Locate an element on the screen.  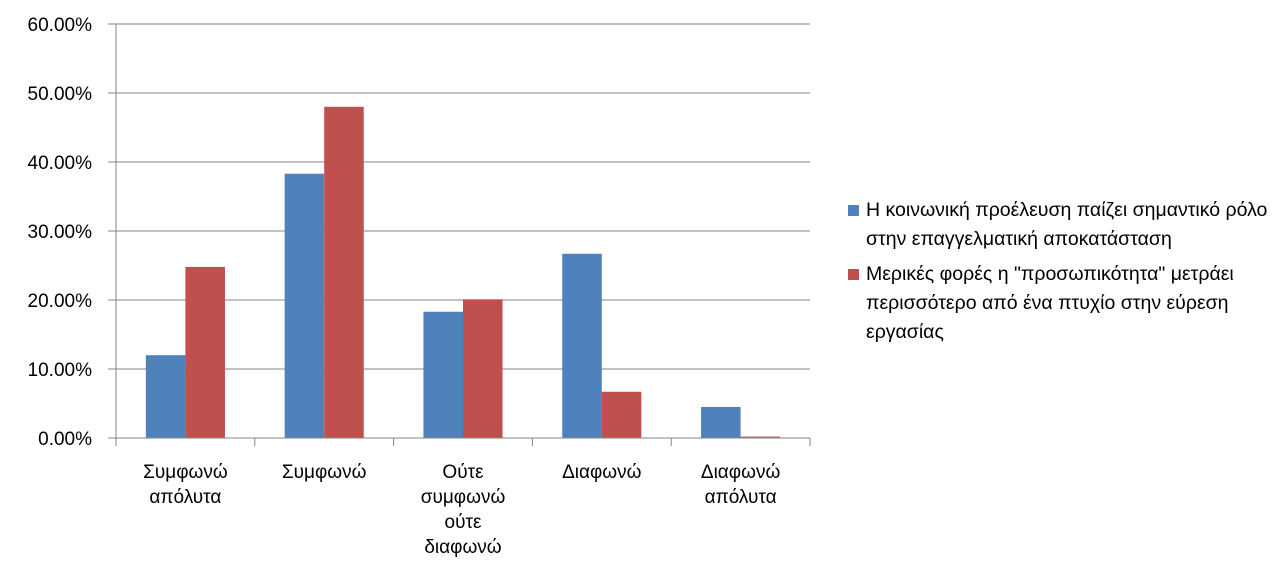
y-tick-label: 40.00% is located at coordinates (60, 163).